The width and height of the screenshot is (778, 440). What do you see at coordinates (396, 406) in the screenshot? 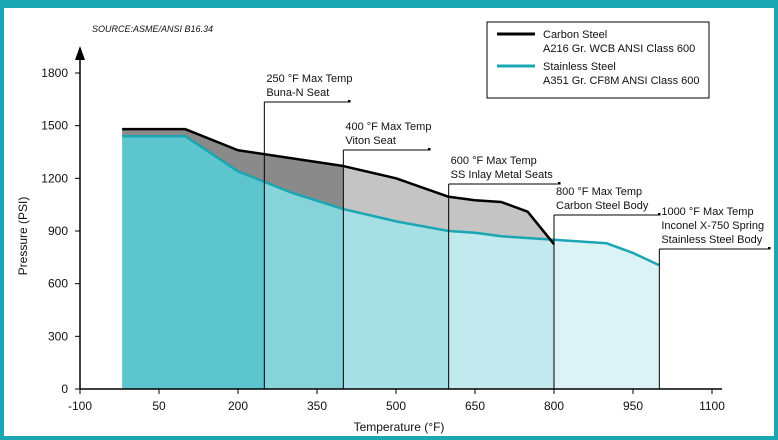
I see `x-tick-label-500: 500` at bounding box center [396, 406].